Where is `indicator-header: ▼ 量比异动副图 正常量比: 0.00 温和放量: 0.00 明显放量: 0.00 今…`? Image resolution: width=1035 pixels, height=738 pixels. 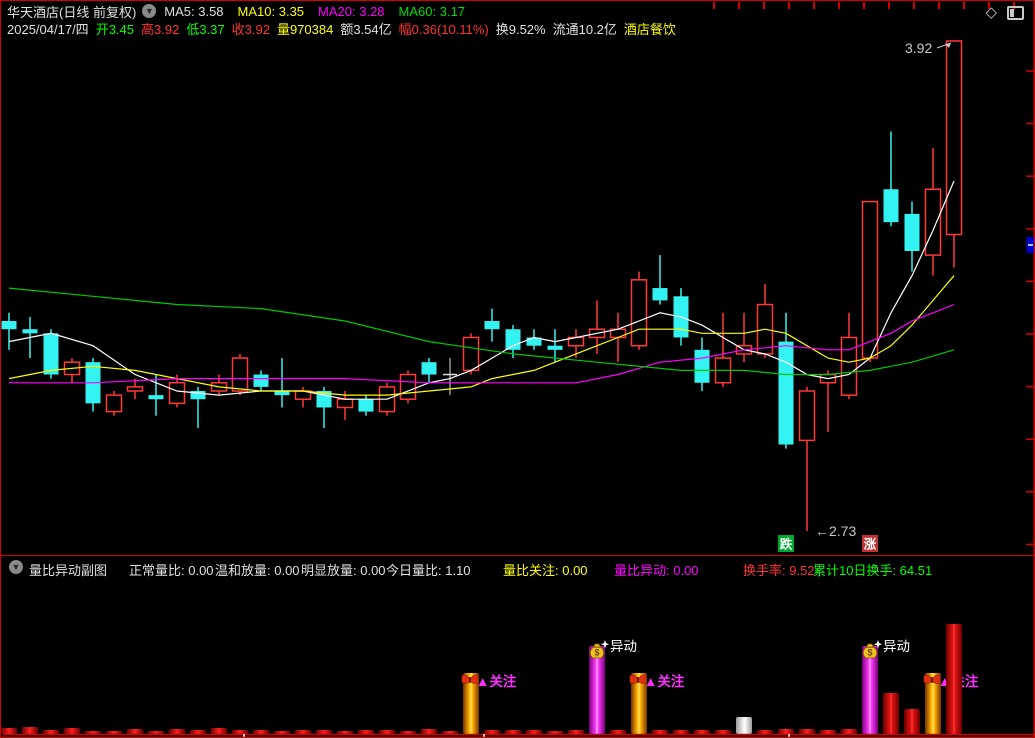 indicator-header: ▼ 量比异动副图 正常量比: 0.00 温和放量: 0.00 明显放量: 0.00 今… is located at coordinates (517, 568).